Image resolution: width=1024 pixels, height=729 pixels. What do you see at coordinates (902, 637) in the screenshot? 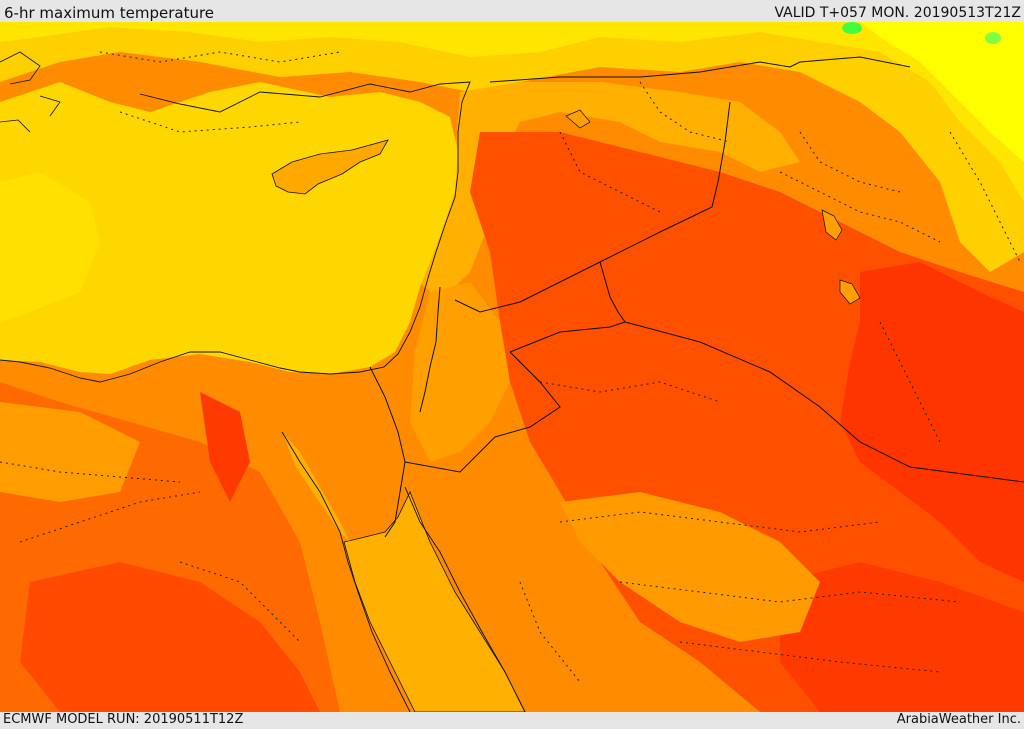
I see `temperature-zone-saudi-hot` at bounding box center [902, 637].